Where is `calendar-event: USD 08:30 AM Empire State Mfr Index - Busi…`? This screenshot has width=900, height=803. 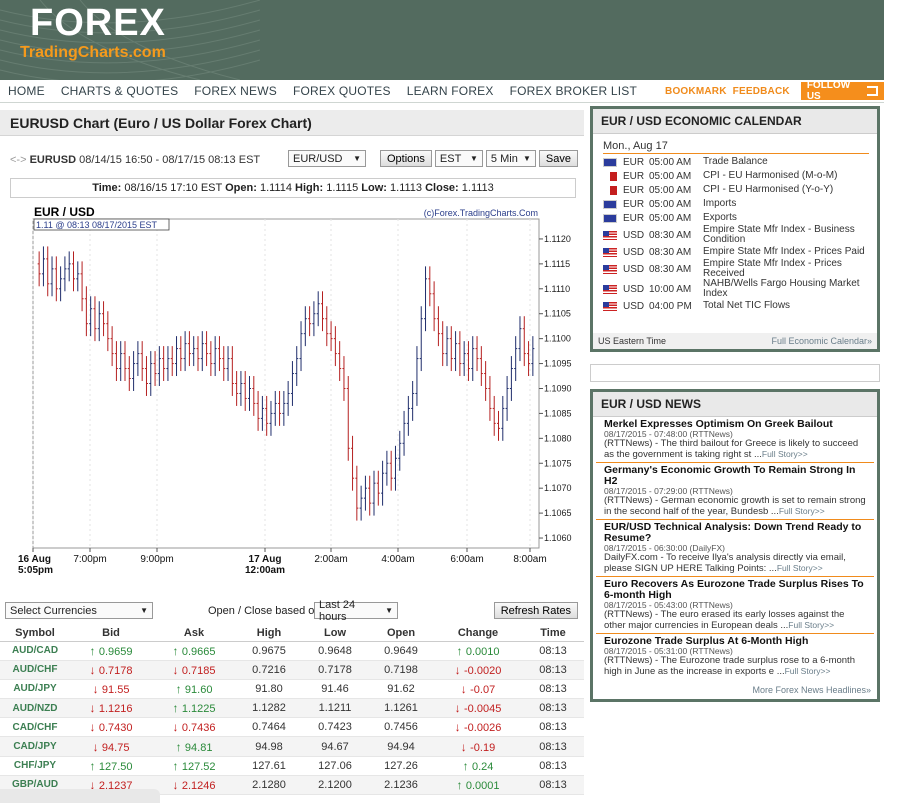 calendar-event: USD 08:30 AM Empire State Mfr Index - Busi… is located at coordinates (735, 235).